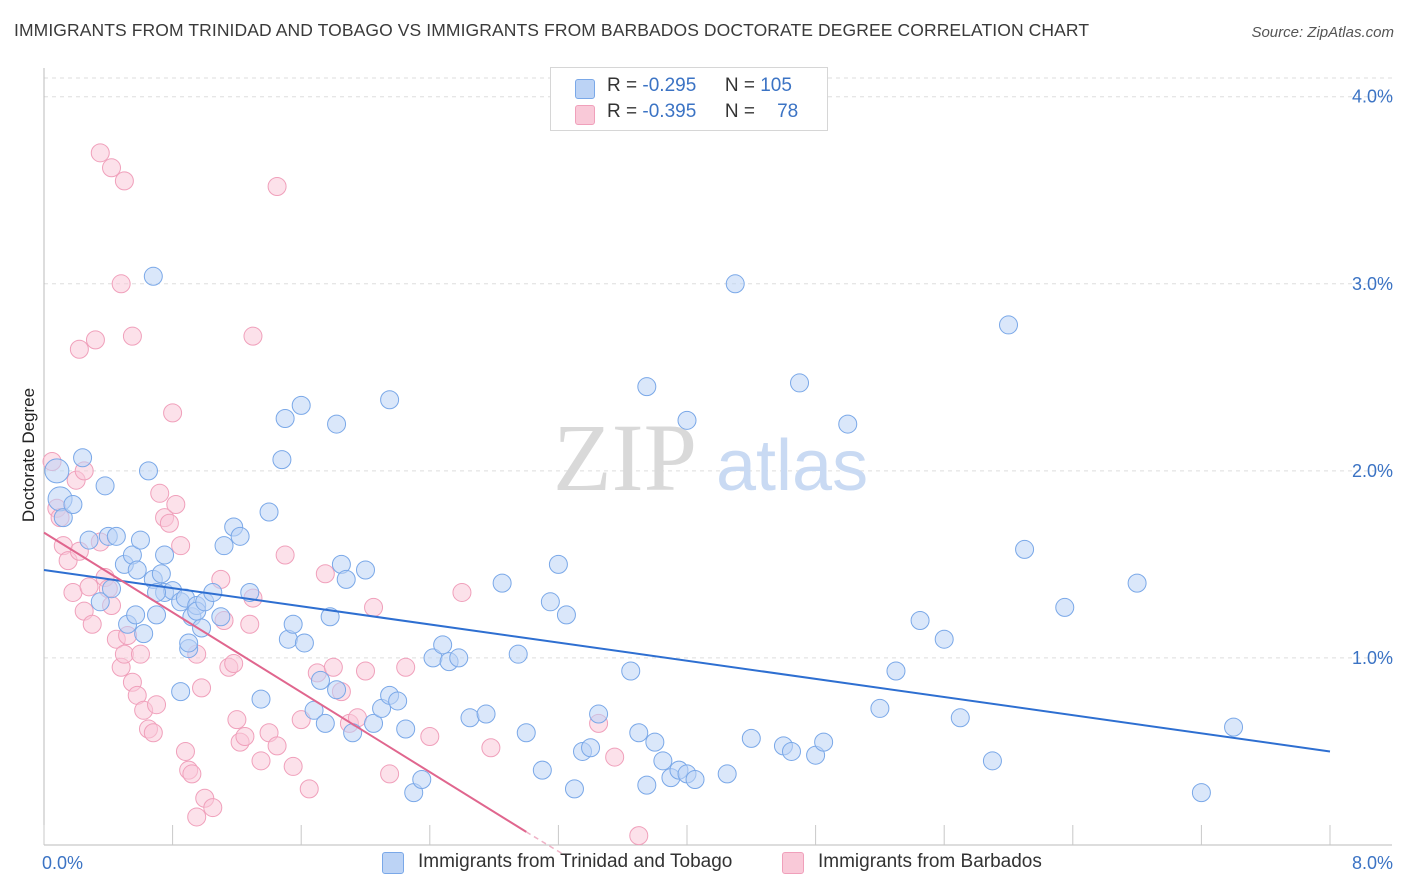 The height and width of the screenshot is (892, 1406). What do you see at coordinates (28, 455) in the screenshot?
I see `y-axis-label: Doctorate Degree` at bounding box center [28, 455].